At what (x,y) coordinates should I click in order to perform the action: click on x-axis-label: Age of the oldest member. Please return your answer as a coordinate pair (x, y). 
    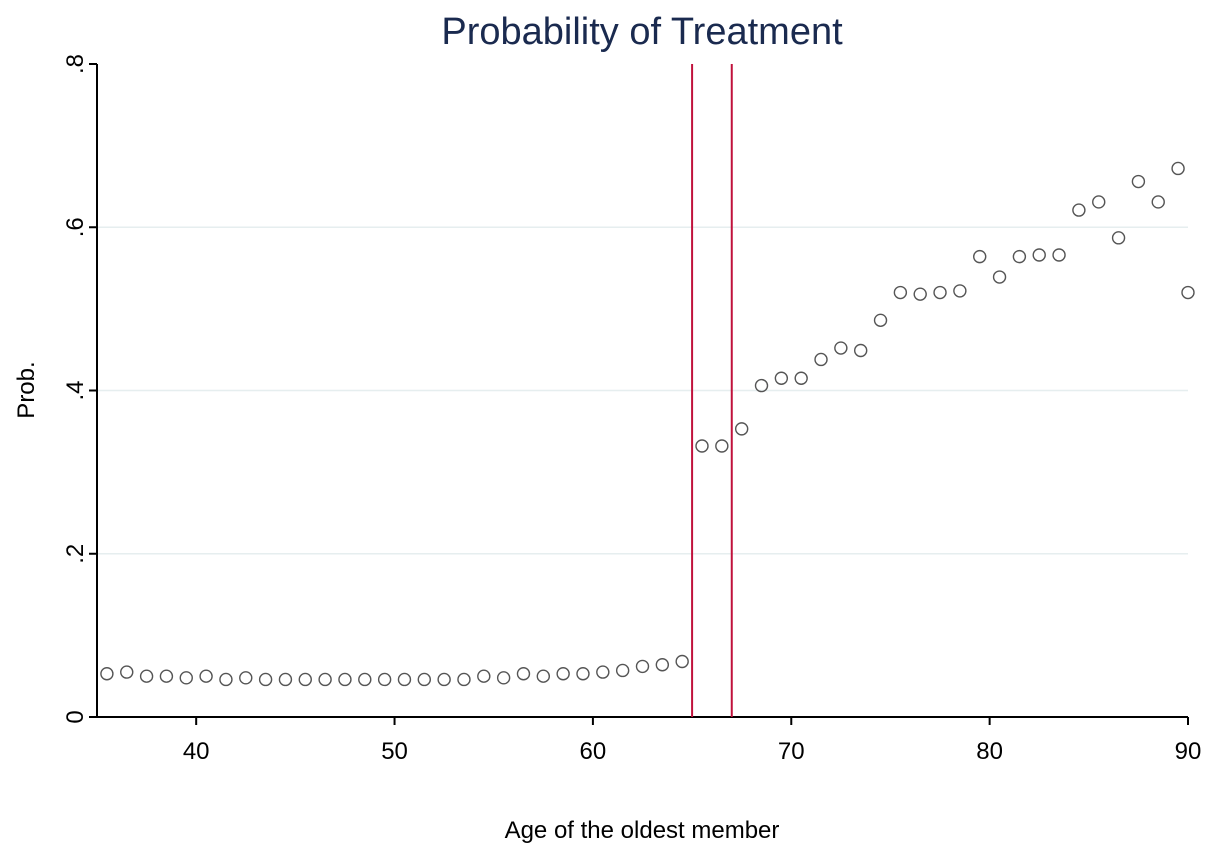
    Looking at the image, I should click on (642, 830).